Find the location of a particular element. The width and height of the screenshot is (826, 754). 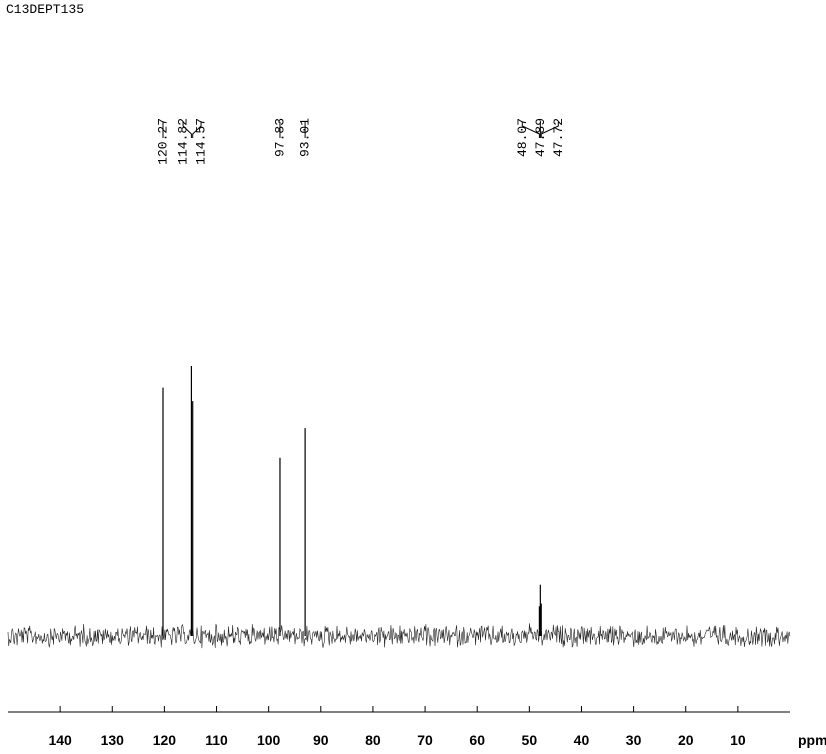

x-tick-label: 120 is located at coordinates (165, 740).